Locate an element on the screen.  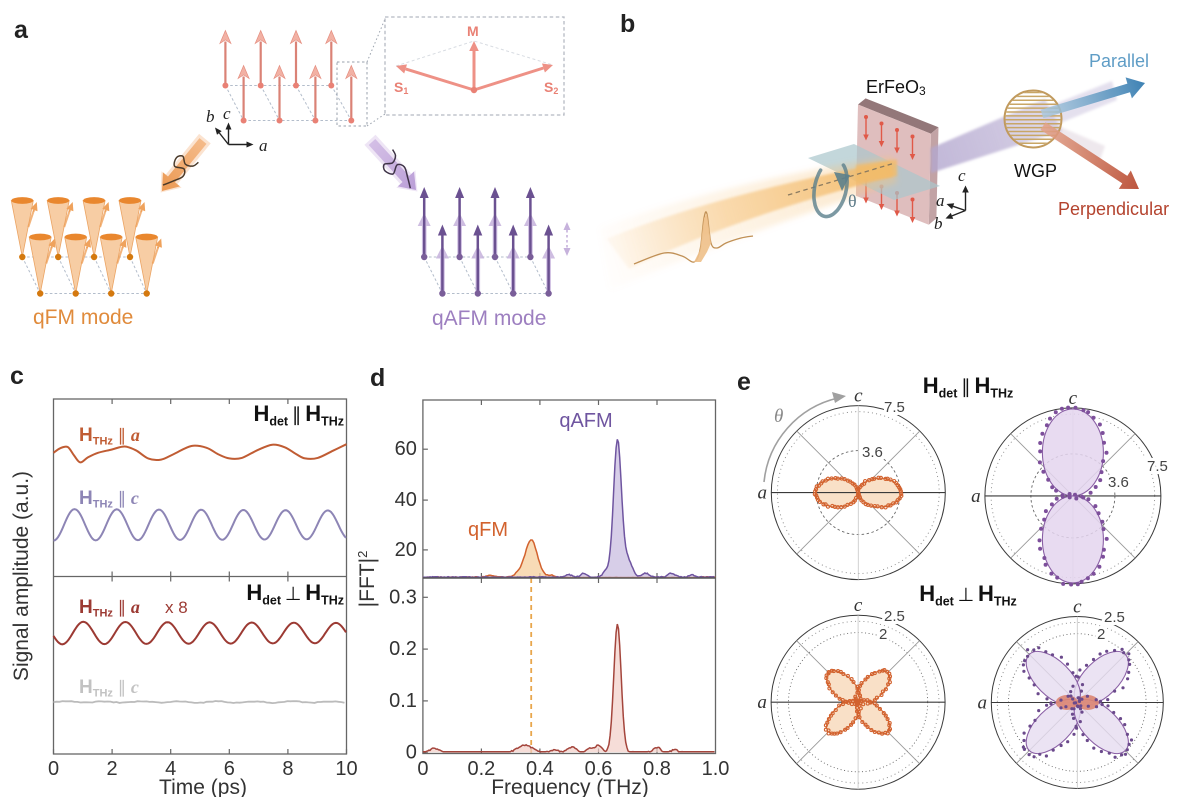
svg-text: 6 is located at coordinates (229, 769).